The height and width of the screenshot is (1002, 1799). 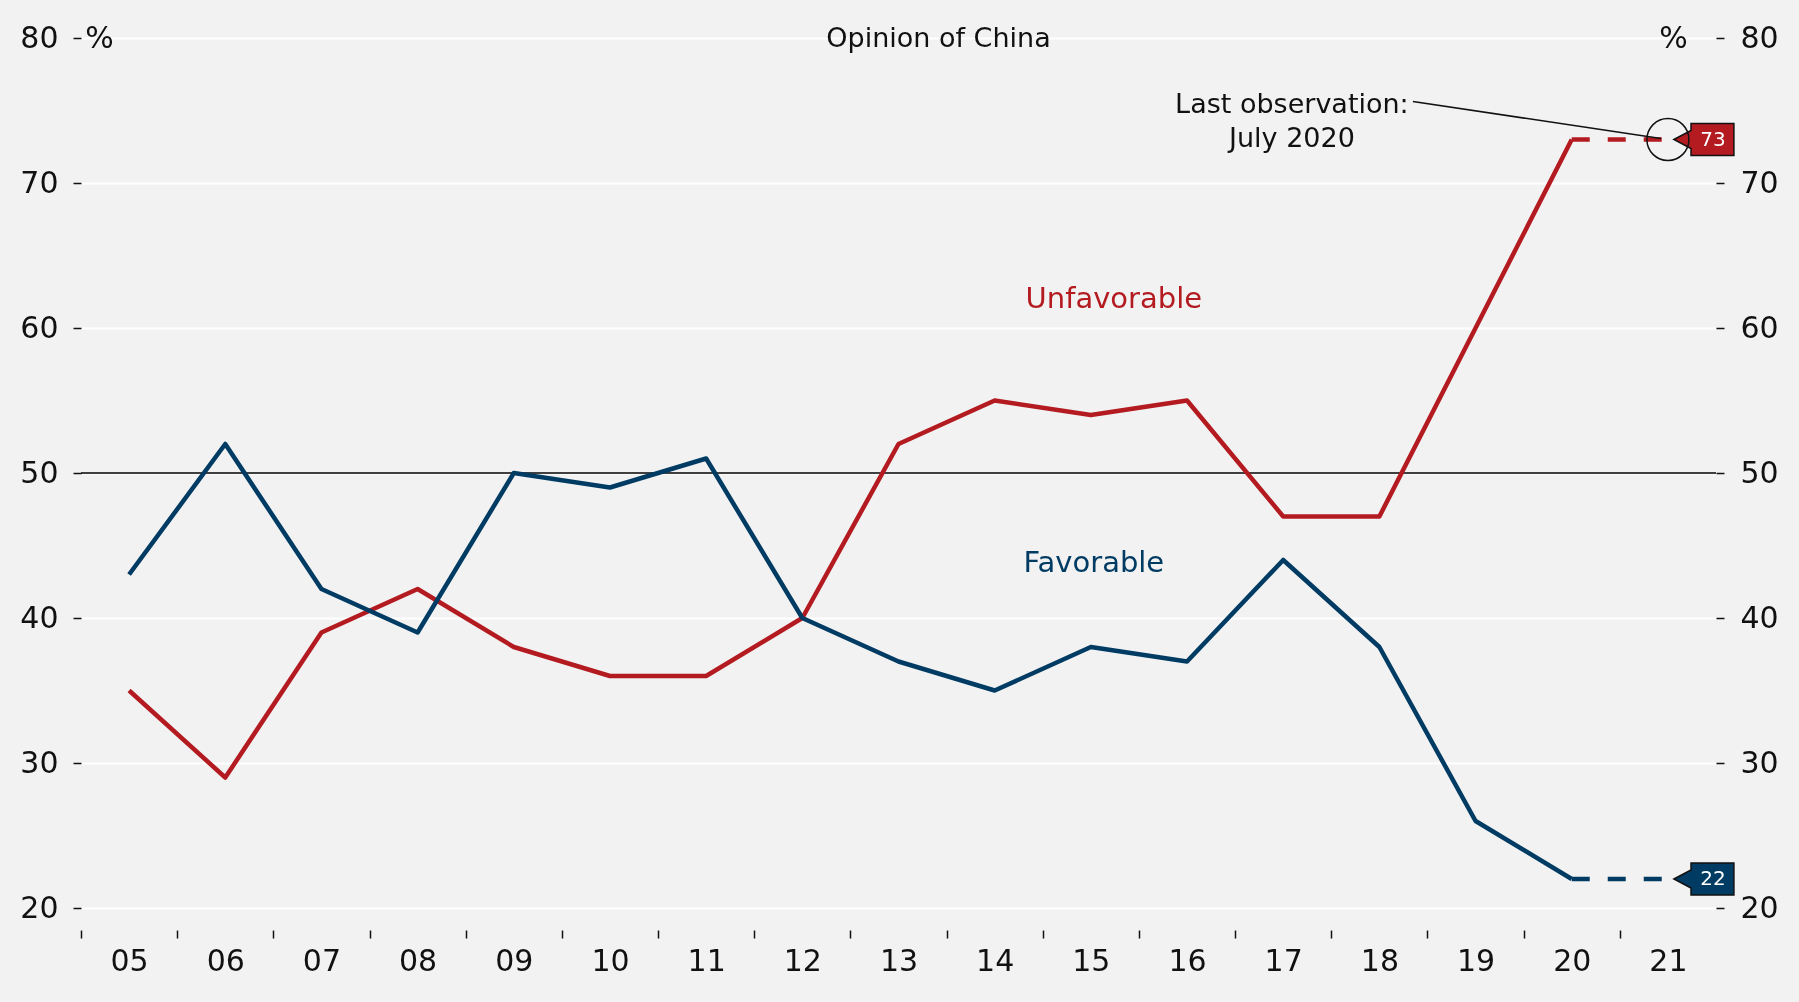 What do you see at coordinates (99, 37) in the screenshot?
I see `y-axis-title: %` at bounding box center [99, 37].